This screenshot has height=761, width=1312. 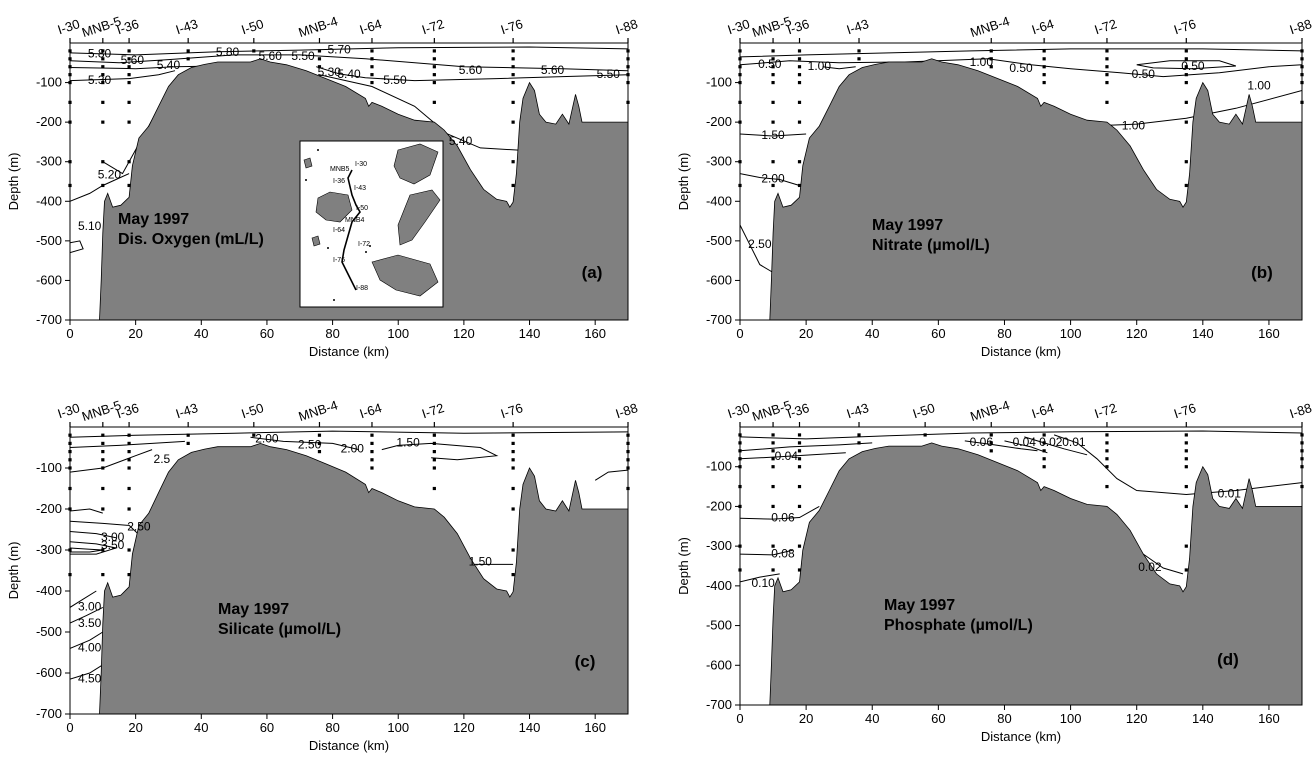 I want to click on contour-label: 5.50, so click(x=395, y=80).